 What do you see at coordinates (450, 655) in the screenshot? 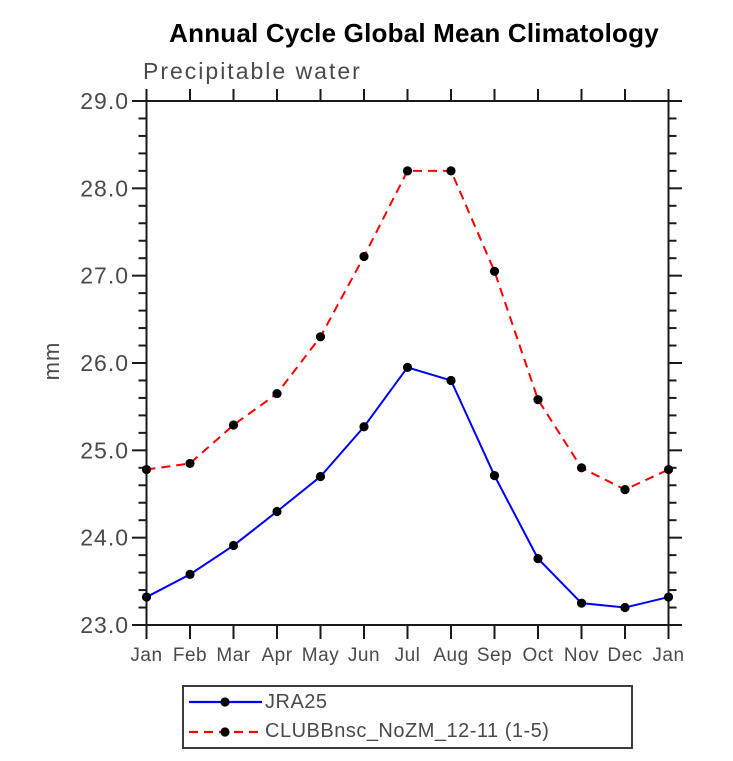
I see `month-label: Aug` at bounding box center [450, 655].